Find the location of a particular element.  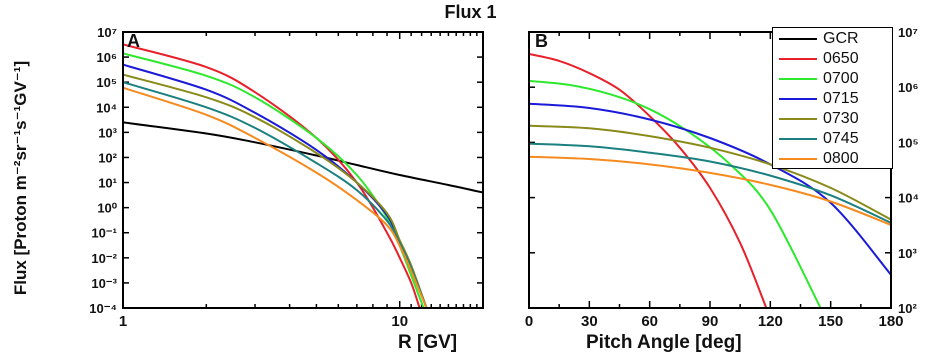

legend-item: 0700 is located at coordinates (832, 78).